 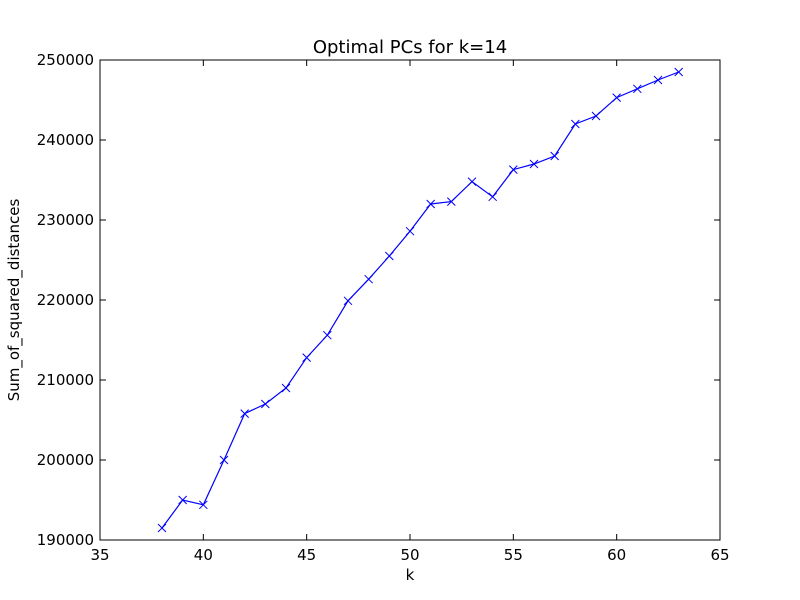 I want to click on y-tick-label: 210000, so click(x=65, y=380).